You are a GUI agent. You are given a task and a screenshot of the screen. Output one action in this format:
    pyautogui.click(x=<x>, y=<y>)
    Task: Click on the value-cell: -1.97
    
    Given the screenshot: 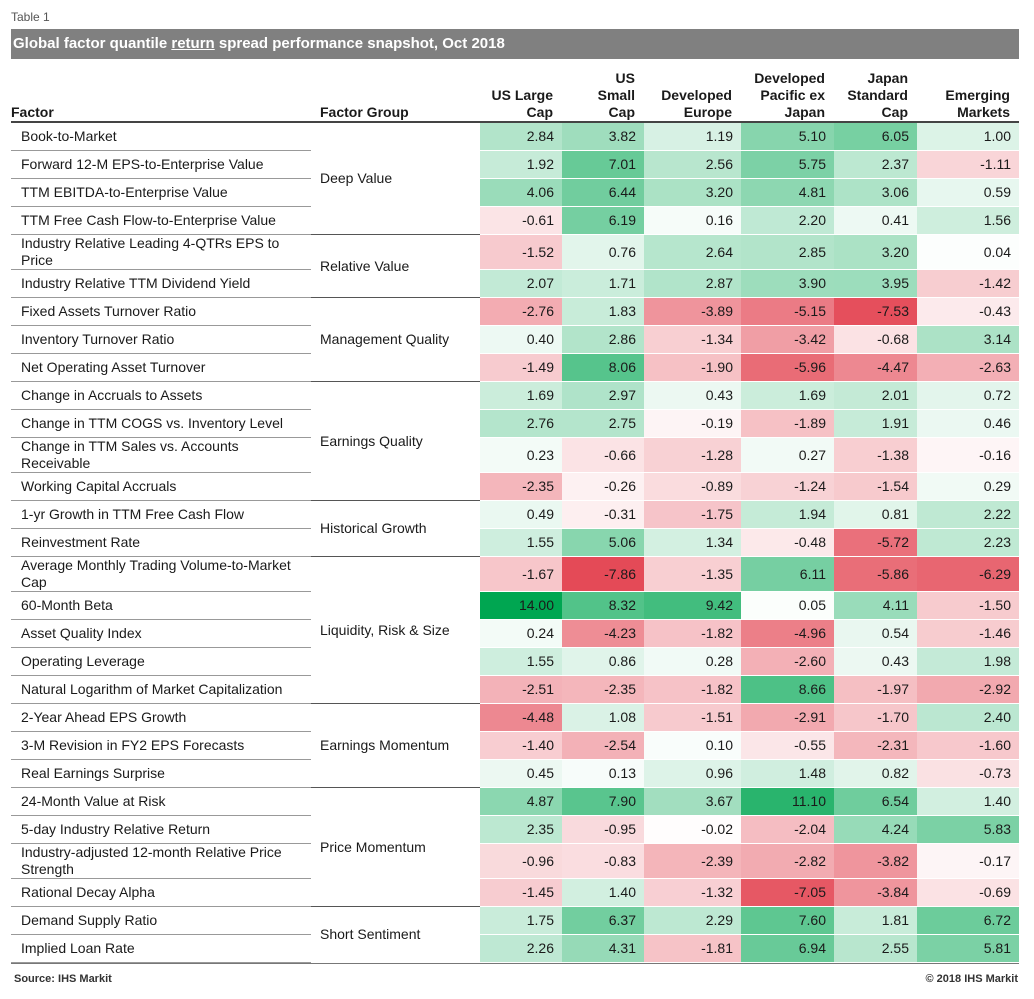 What is the action you would take?
    pyautogui.click(x=875, y=689)
    